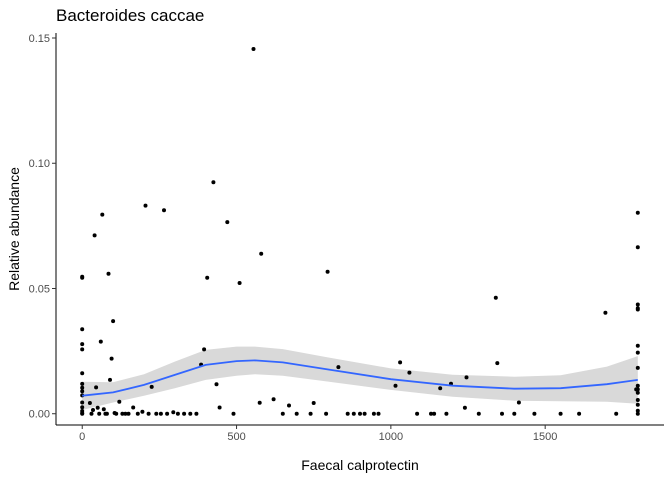  What do you see at coordinates (82, 437) in the screenshot?
I see `x-tick-label: 0` at bounding box center [82, 437].